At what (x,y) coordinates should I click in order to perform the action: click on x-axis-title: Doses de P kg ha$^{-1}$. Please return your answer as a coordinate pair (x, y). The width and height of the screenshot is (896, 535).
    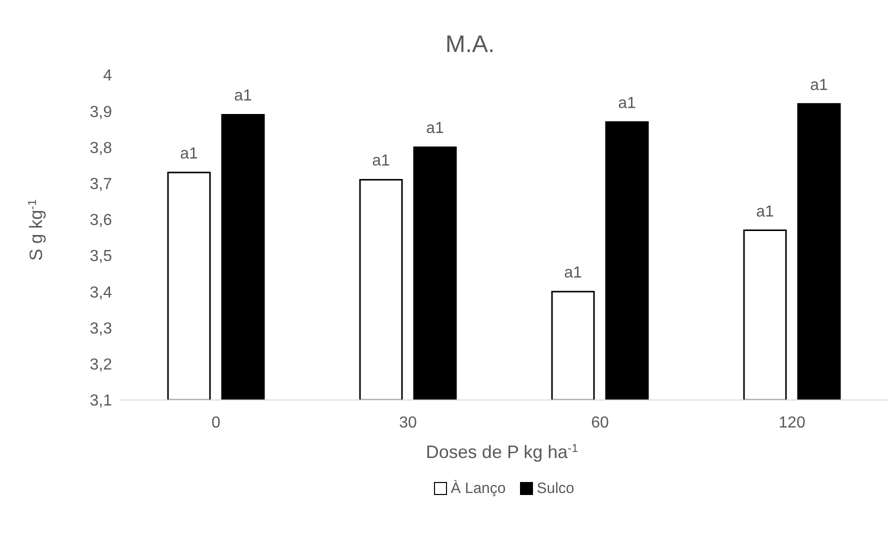
    Looking at the image, I should click on (502, 452).